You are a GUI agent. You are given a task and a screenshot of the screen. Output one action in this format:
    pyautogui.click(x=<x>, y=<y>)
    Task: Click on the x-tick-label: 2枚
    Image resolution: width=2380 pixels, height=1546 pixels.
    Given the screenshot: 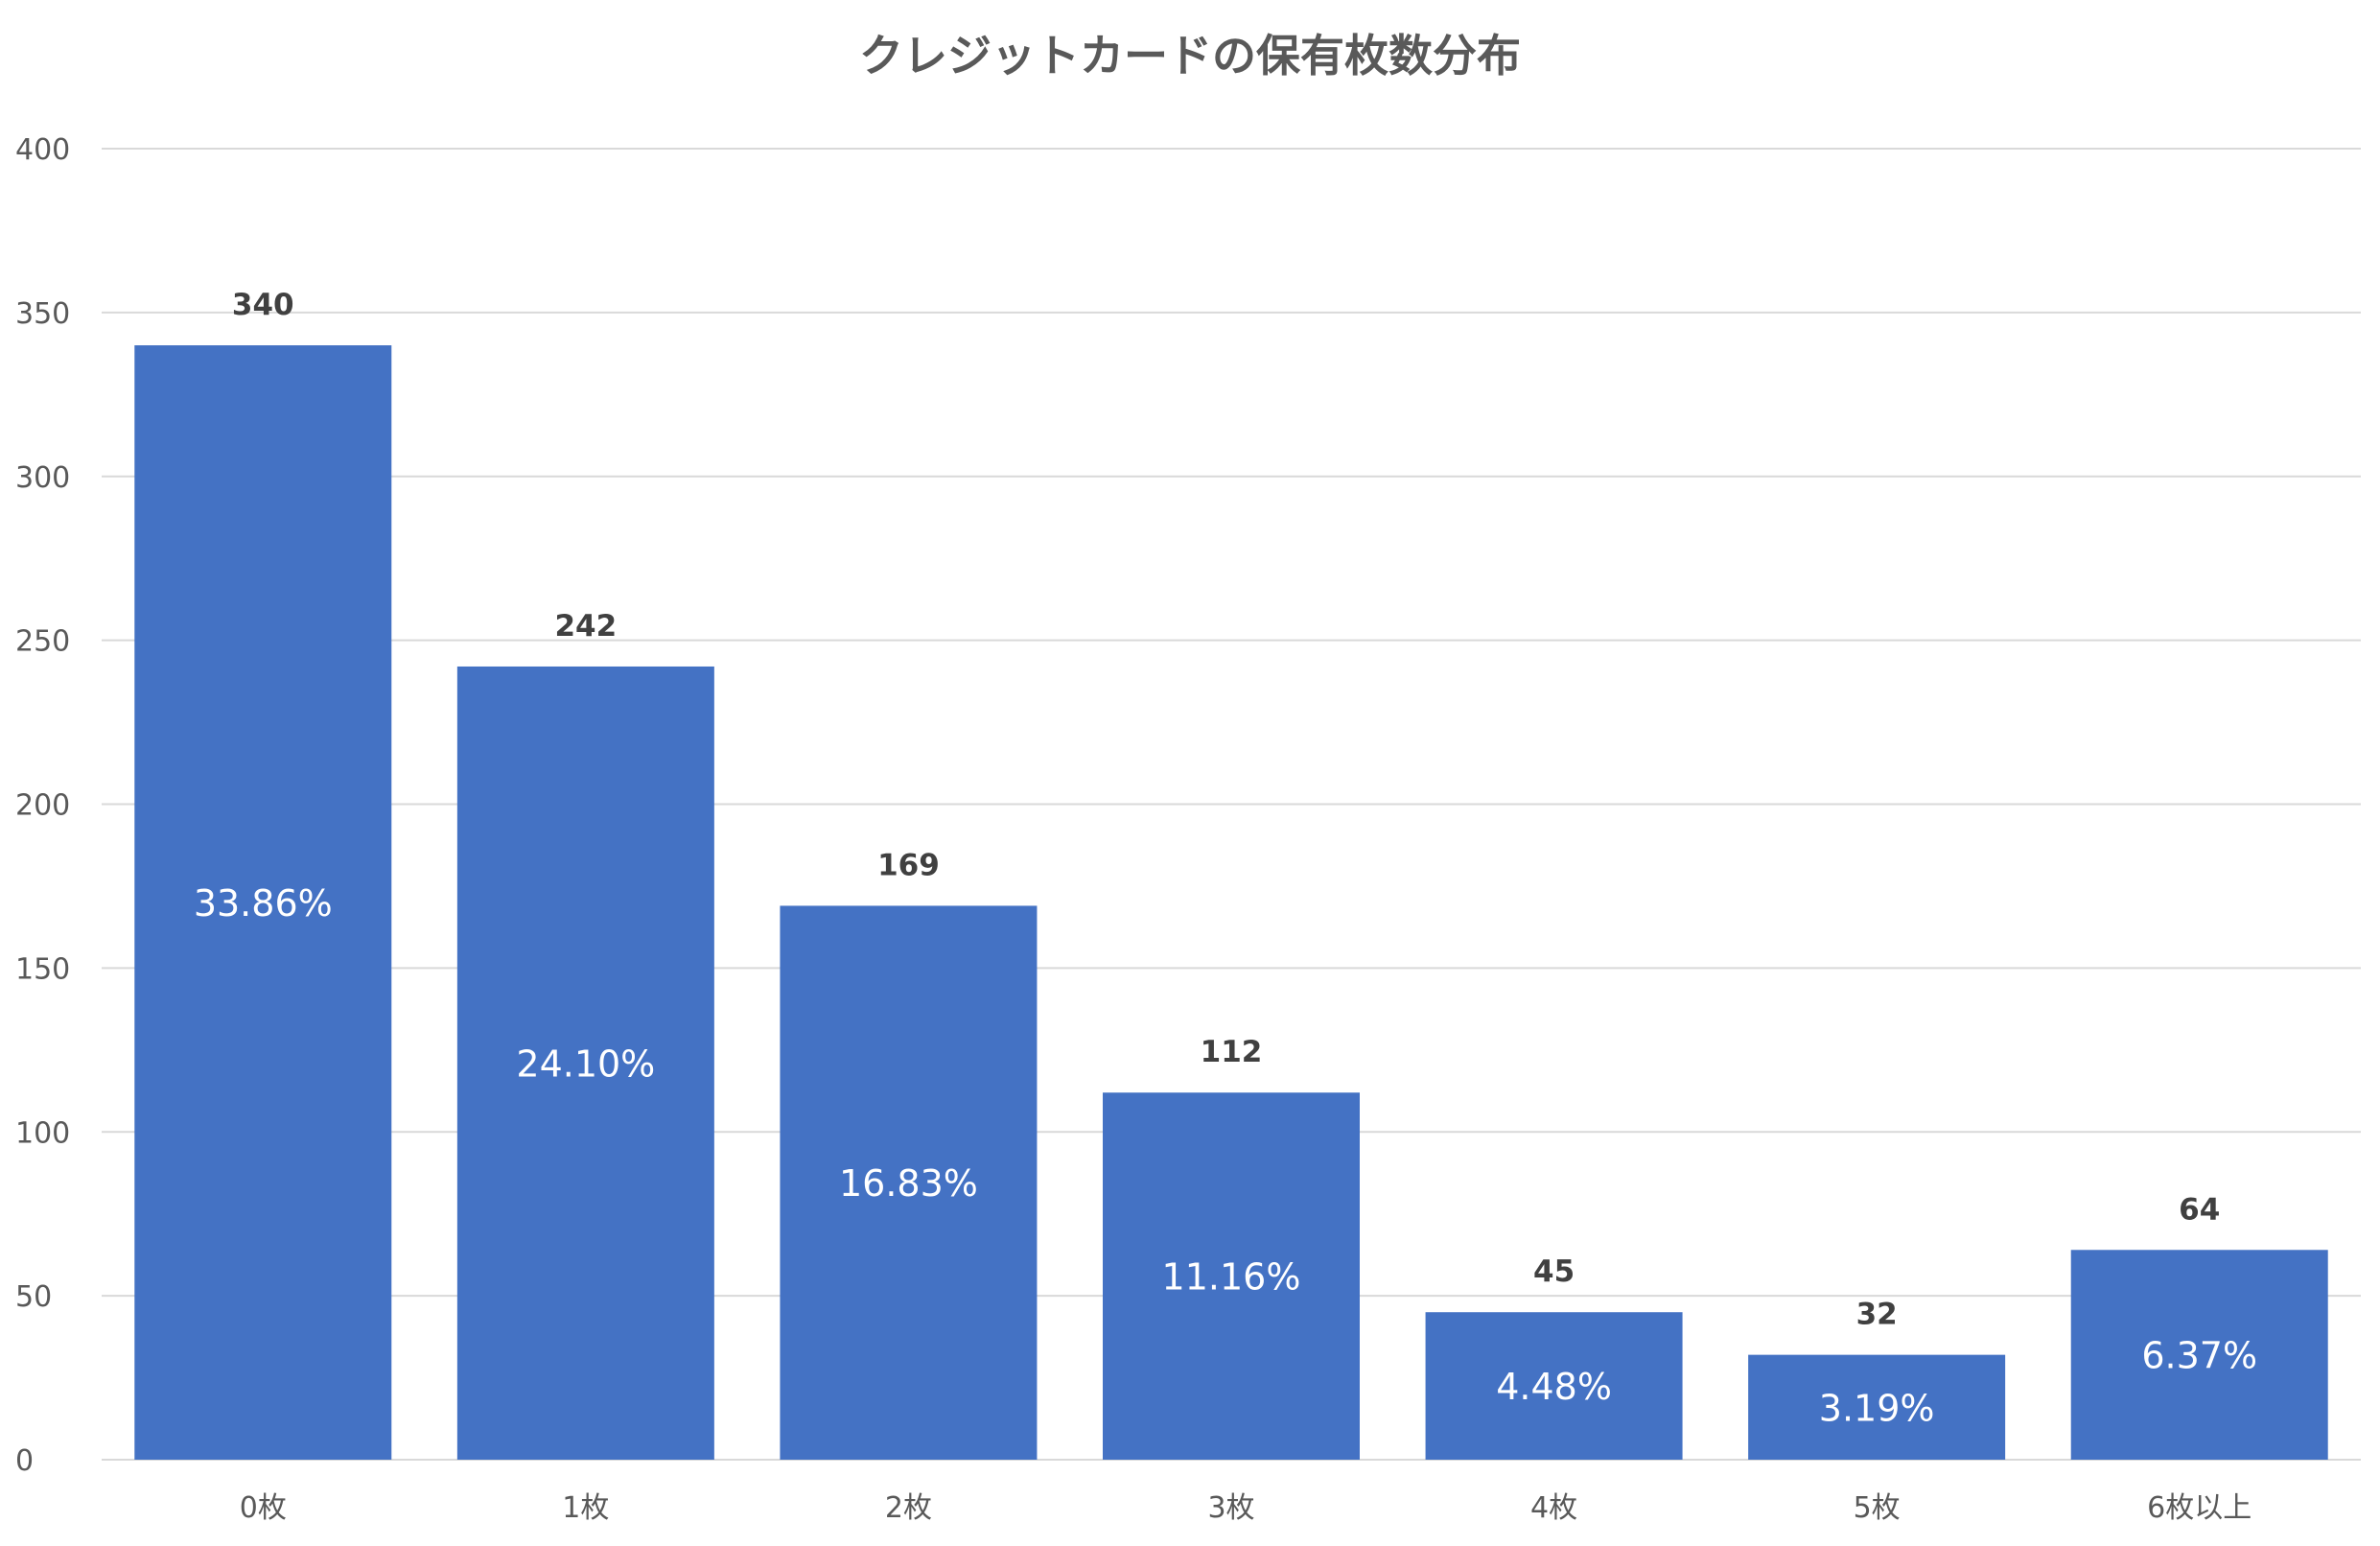 What is the action you would take?
    pyautogui.click(x=908, y=1508)
    